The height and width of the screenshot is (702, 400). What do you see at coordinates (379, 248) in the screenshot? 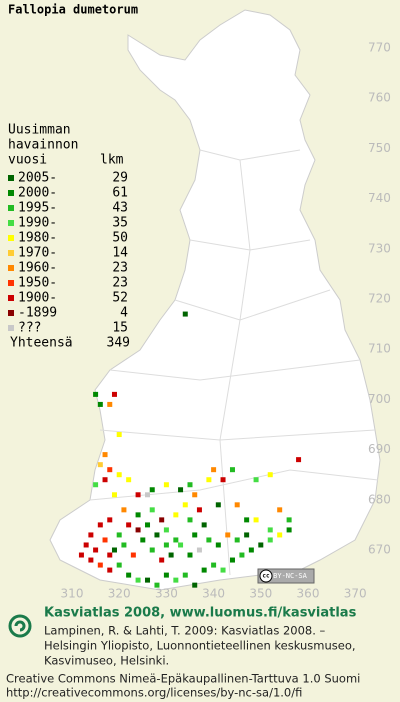
I see `y-tick-label: 730` at bounding box center [379, 248].